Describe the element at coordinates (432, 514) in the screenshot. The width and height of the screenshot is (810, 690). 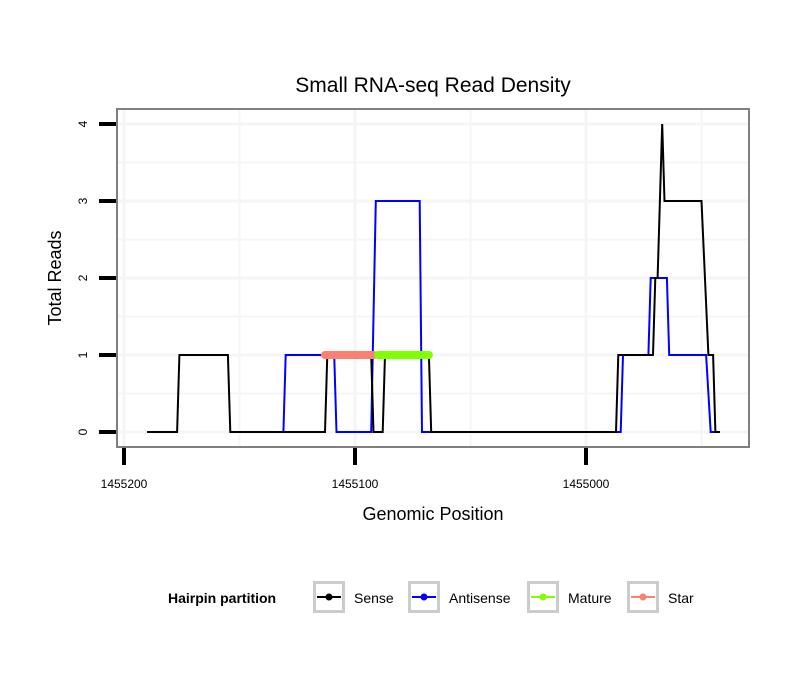
I see `x-axis-title: Genomic Position` at that location.